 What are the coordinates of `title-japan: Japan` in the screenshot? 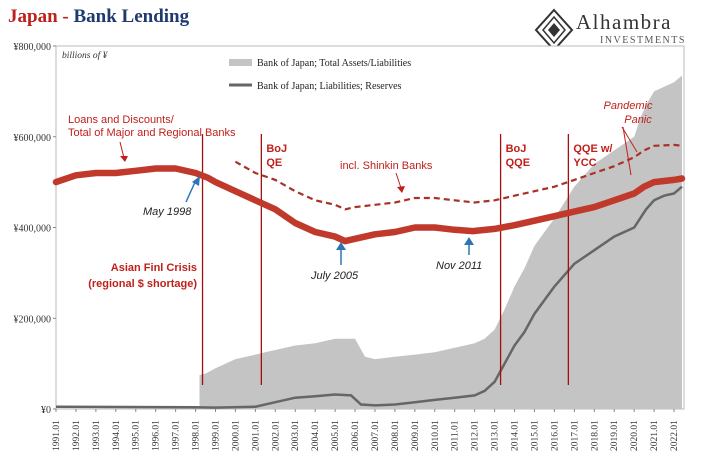 It's located at (33, 16).